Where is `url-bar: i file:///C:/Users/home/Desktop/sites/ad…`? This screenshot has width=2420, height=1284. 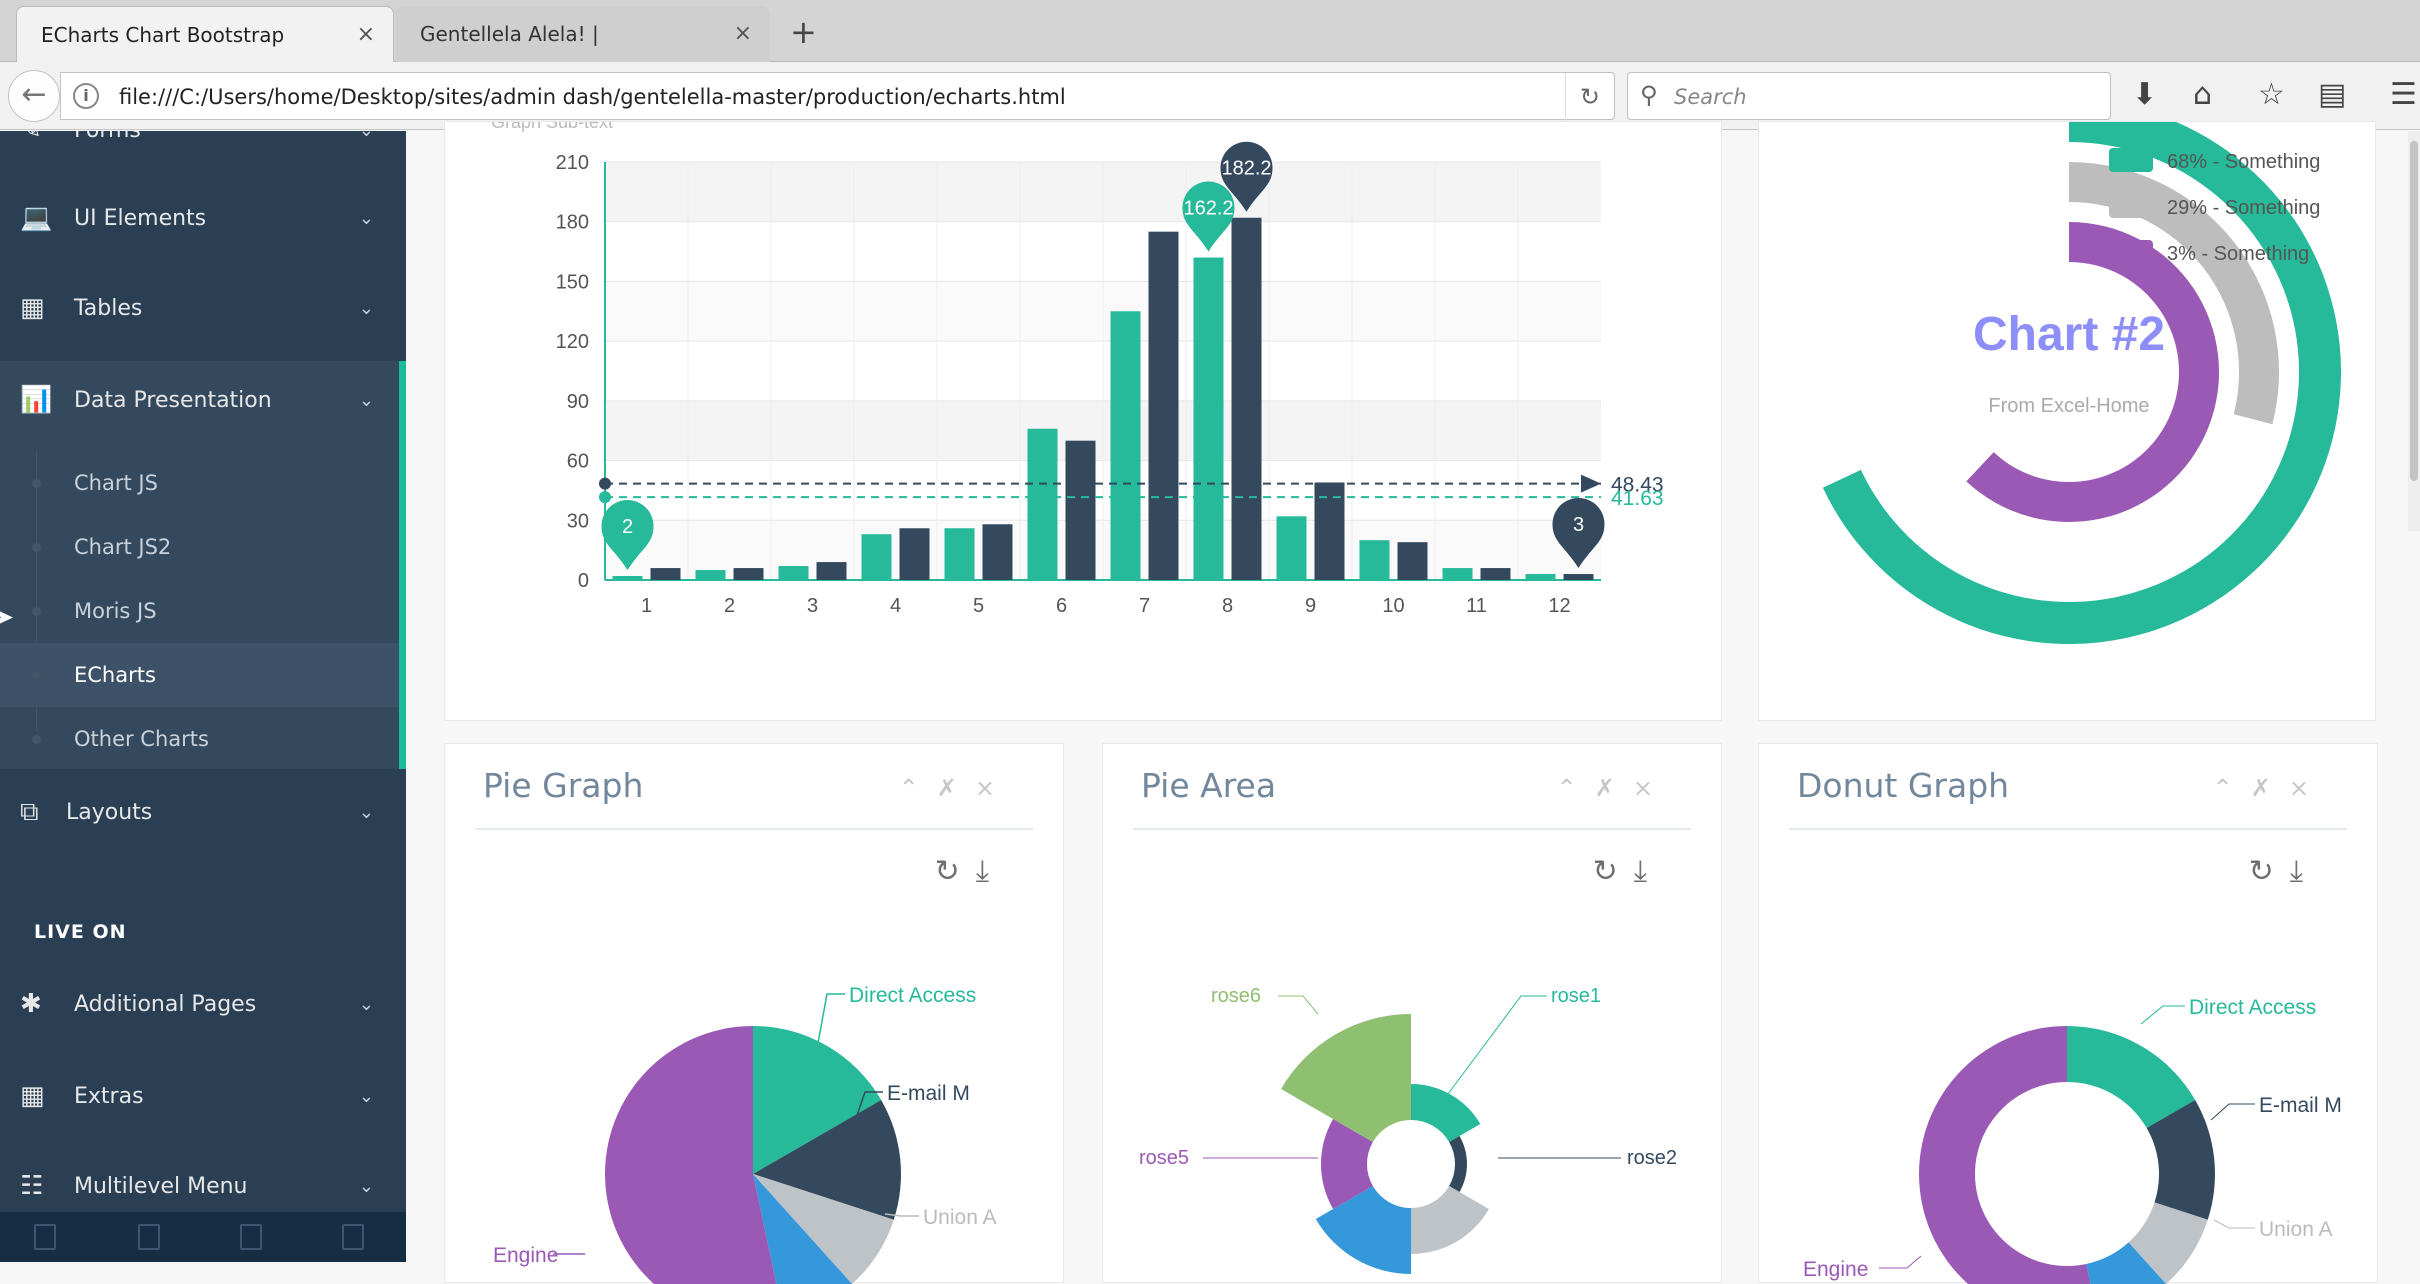
url-bar: i file:///C:/Users/home/Desktop/sites/ad… is located at coordinates (837, 96).